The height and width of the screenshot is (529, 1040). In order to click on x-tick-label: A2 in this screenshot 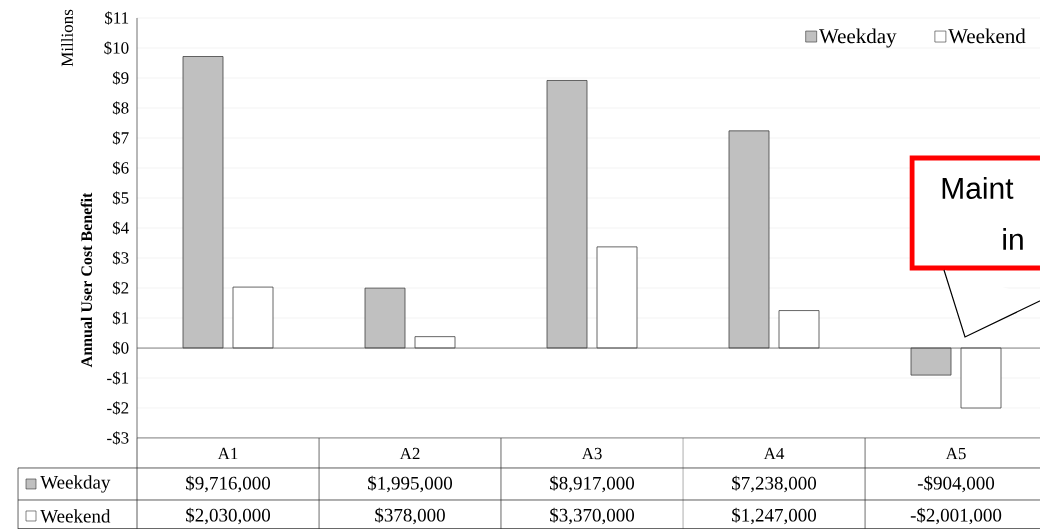, I will do `click(409, 453)`.